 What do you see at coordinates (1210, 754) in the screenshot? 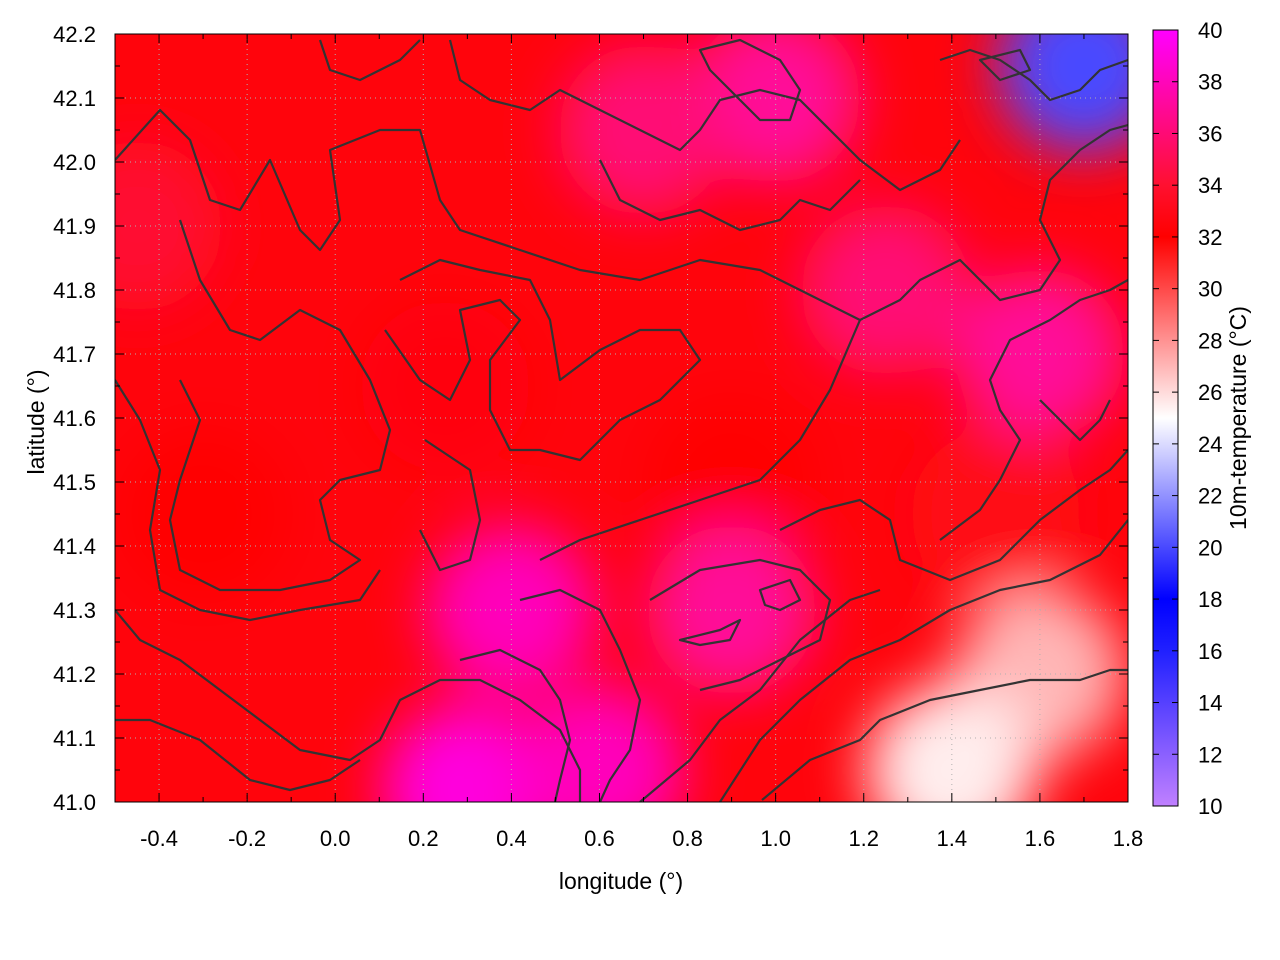
I see `colorbar-tick-label: 12` at bounding box center [1210, 754].